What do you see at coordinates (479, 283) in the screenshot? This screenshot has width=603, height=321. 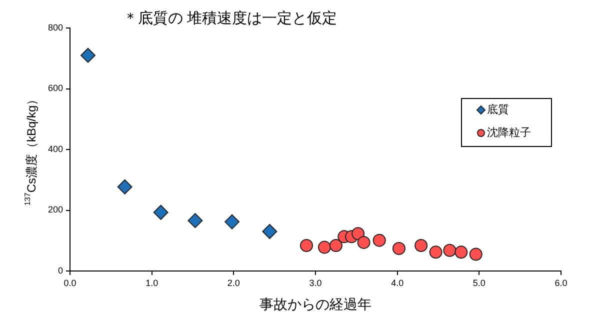 I see `x-tick-label: 5.0` at bounding box center [479, 283].